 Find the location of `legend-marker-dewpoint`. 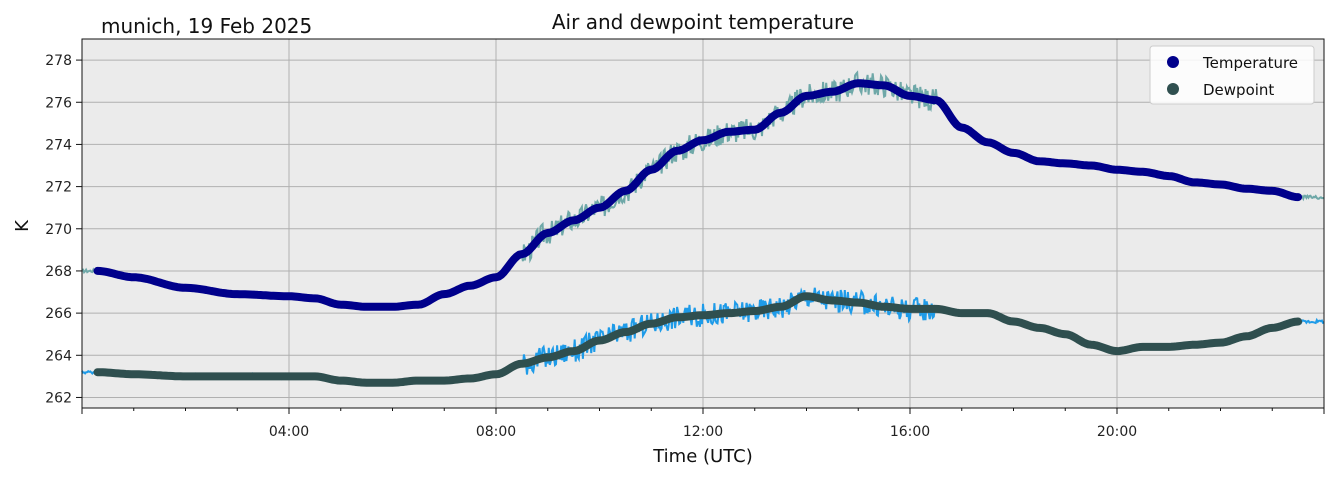

legend-marker-dewpoint is located at coordinates (1173, 89).